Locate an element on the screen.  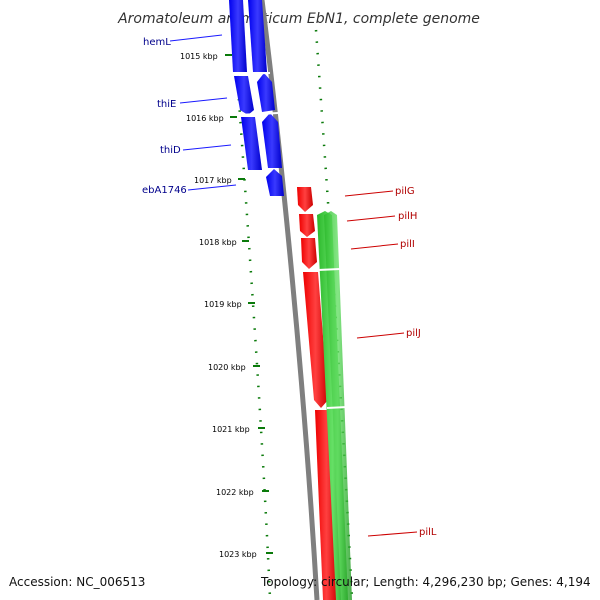
gene-label-thiD: thiD is located at coordinates (170, 150).